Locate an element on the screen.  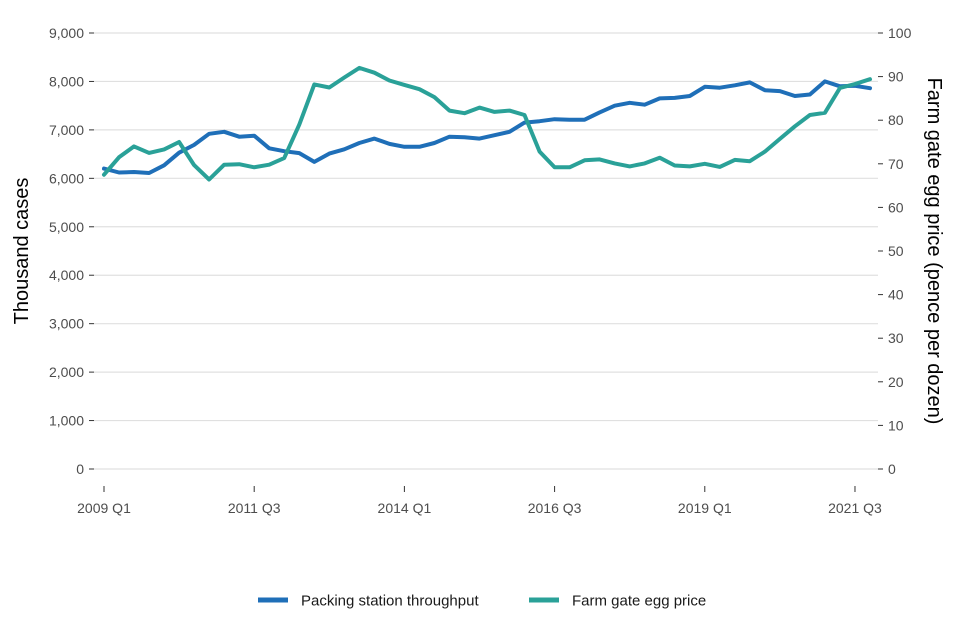
right-tick-label: 50 is located at coordinates (896, 251).